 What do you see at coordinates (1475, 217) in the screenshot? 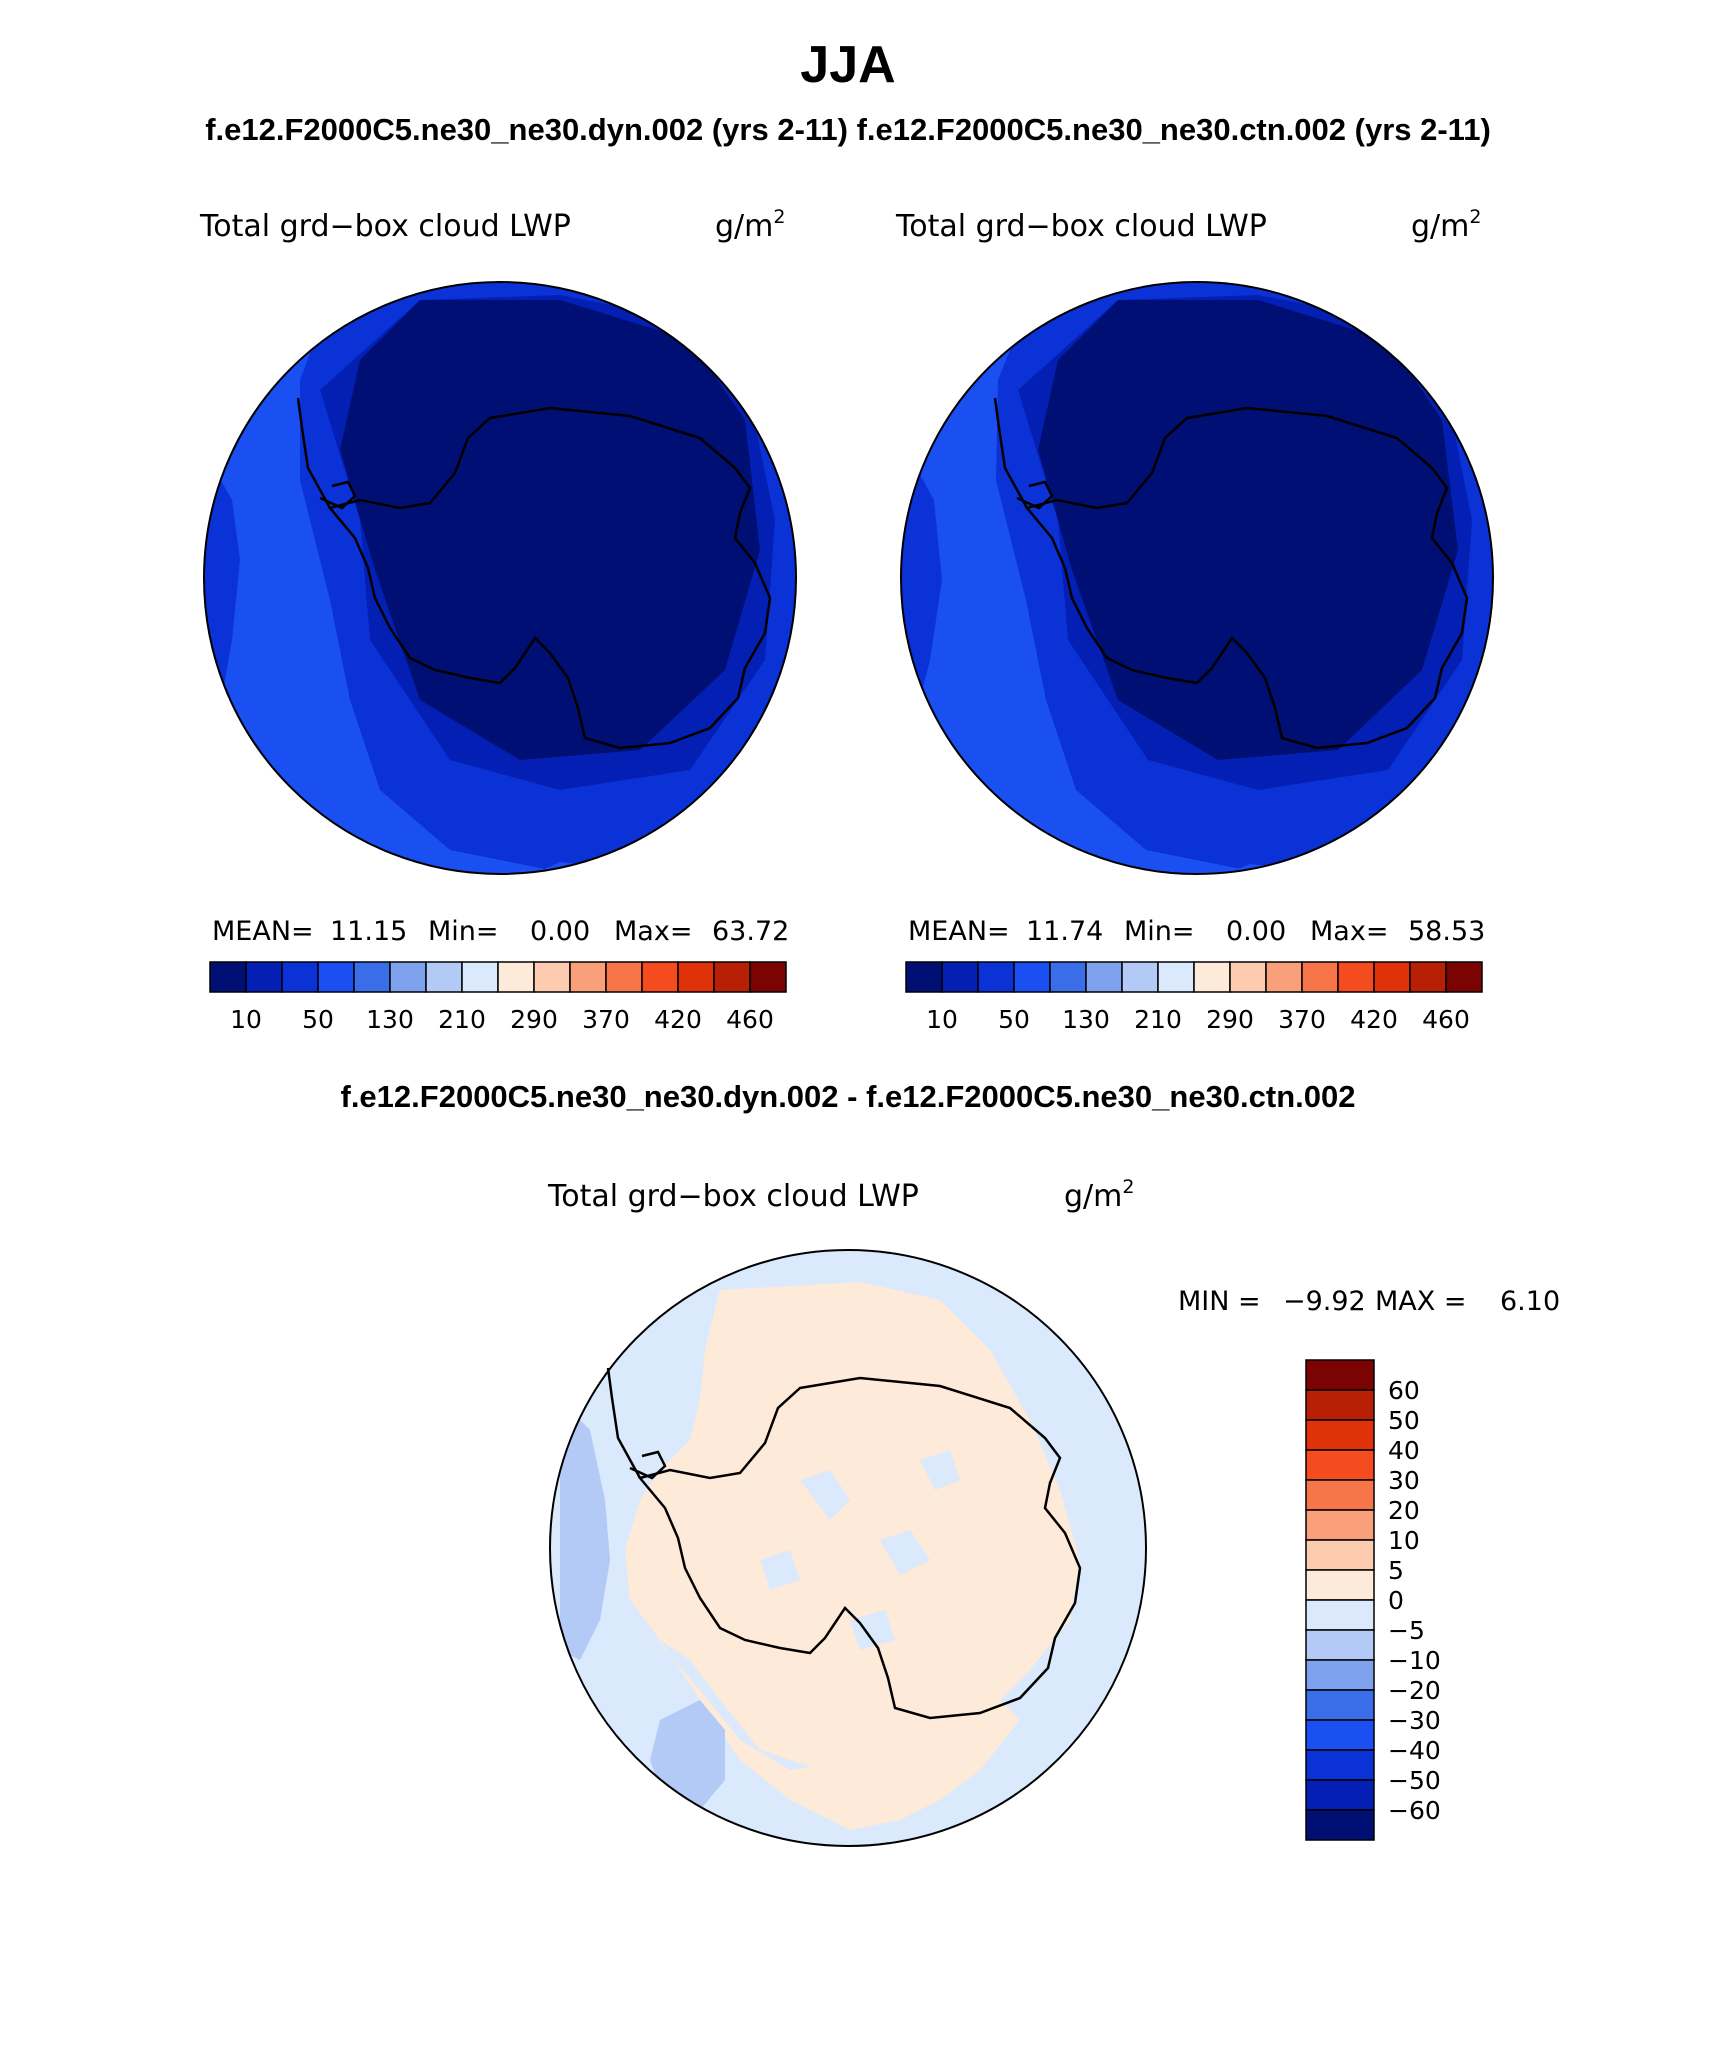
I see `panel-ctn-units-exp: 2` at bounding box center [1475, 217].